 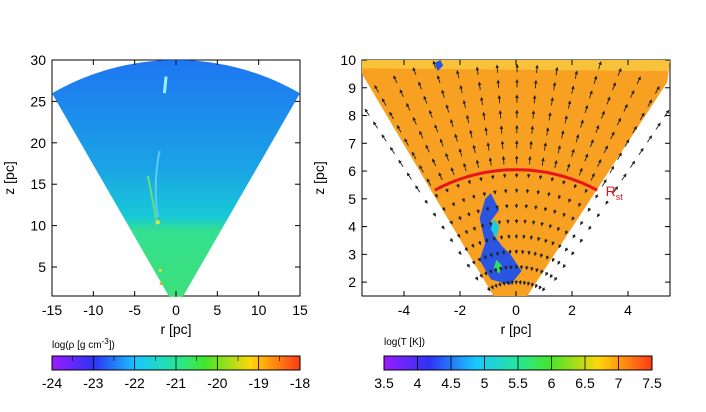 What do you see at coordinates (418, 383) in the screenshot?
I see `temperature-colorbar-tick-label: 4` at bounding box center [418, 383].